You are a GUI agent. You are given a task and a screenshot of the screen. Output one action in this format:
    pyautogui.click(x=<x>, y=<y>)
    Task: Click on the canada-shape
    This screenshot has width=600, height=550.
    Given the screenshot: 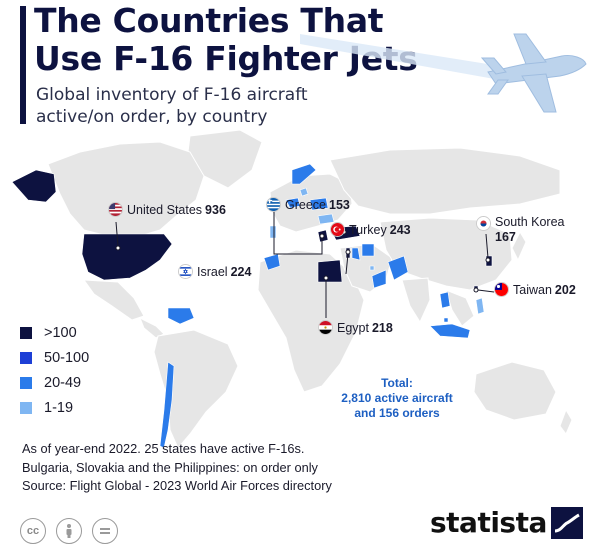 What is the action you would take?
    pyautogui.click(x=126, y=189)
    